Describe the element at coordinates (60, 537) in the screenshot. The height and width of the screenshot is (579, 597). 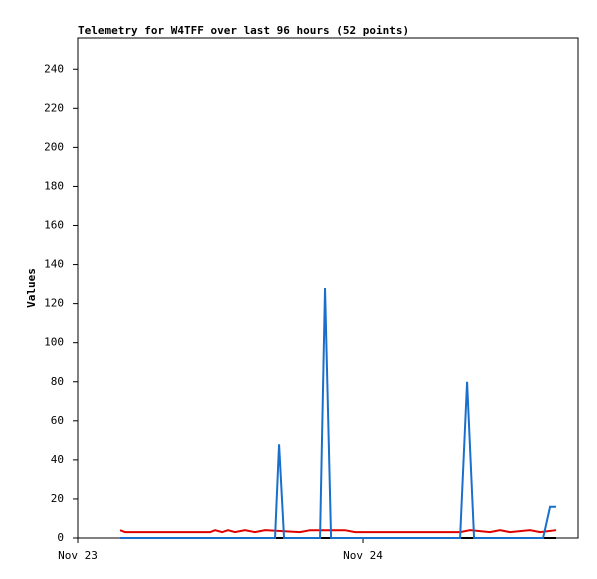
I see `y-tick-label: 0` at that location.